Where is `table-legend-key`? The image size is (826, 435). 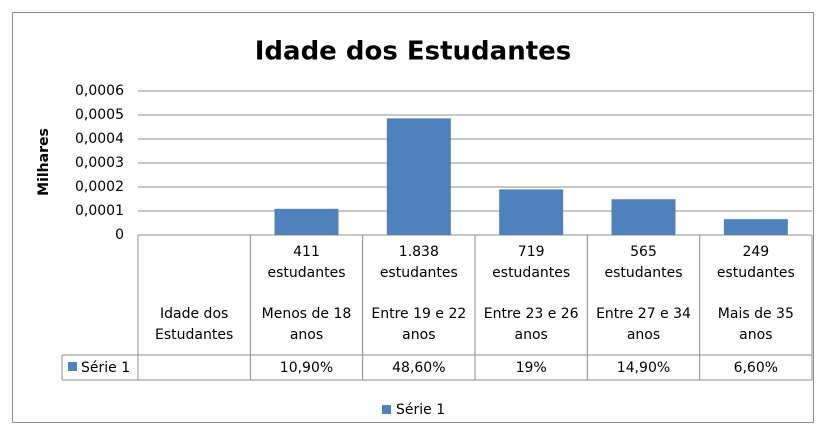
table-legend-key is located at coordinates (72, 366).